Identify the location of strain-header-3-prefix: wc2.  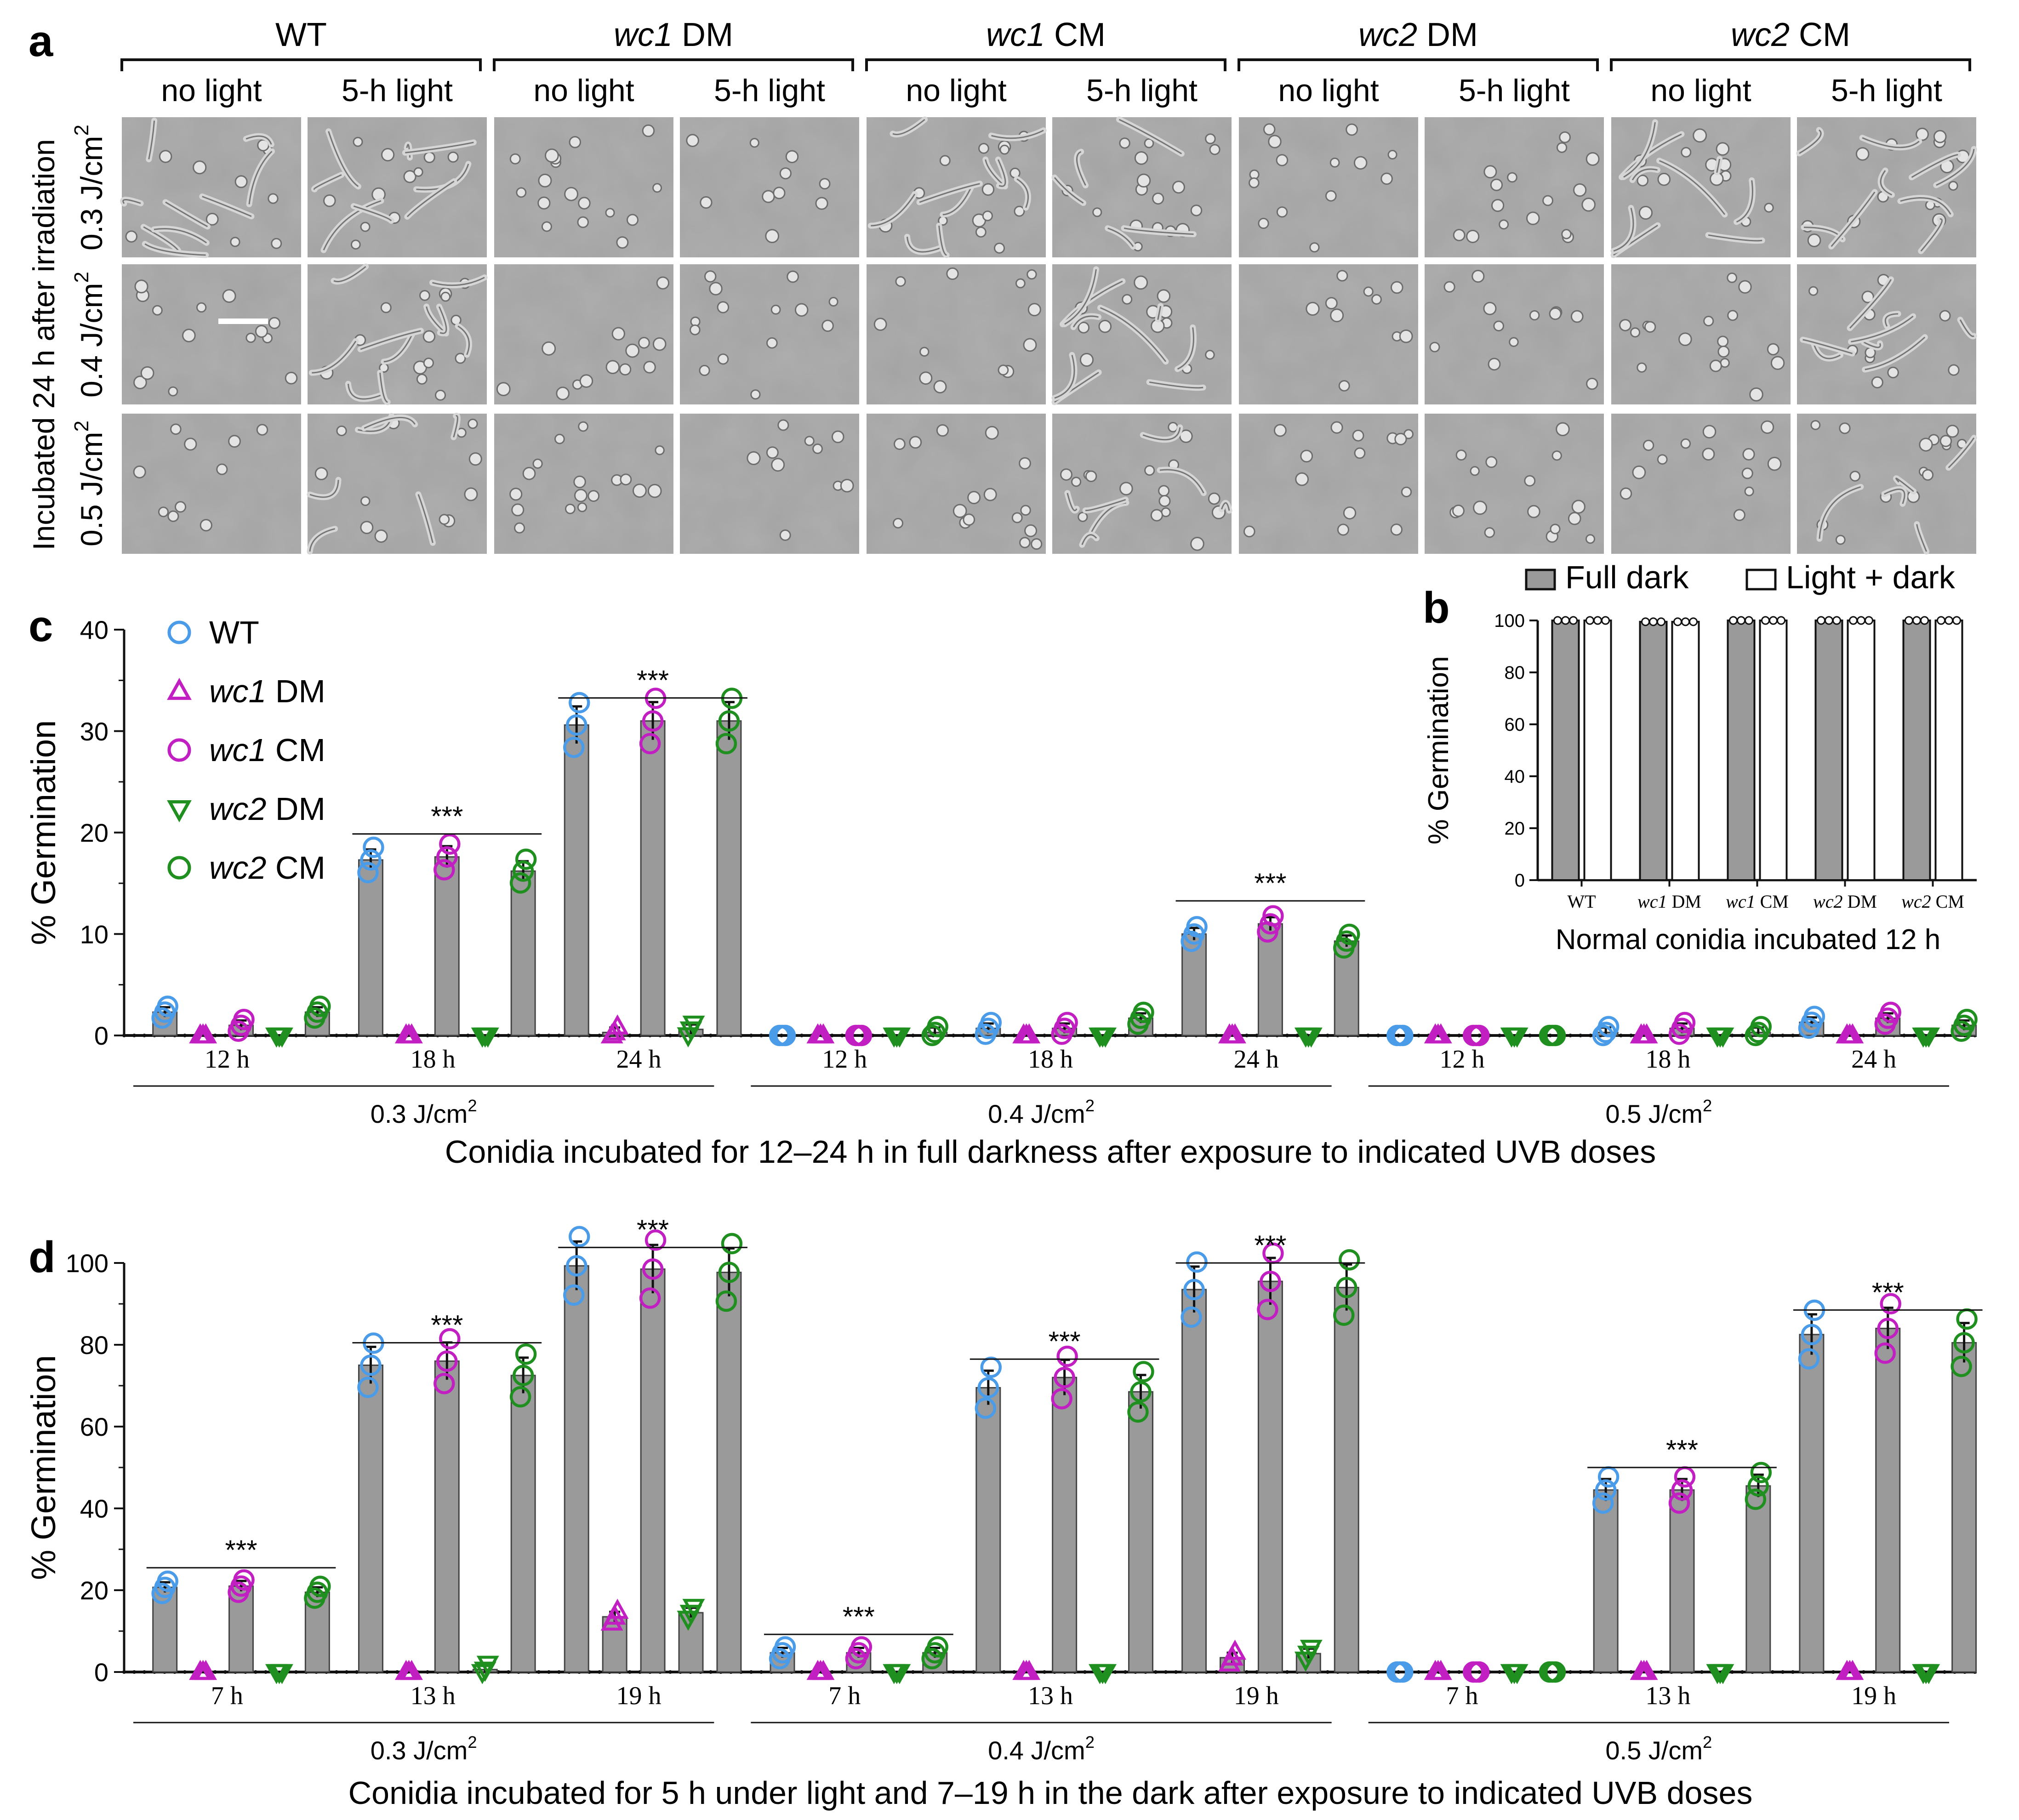
(1387, 35).